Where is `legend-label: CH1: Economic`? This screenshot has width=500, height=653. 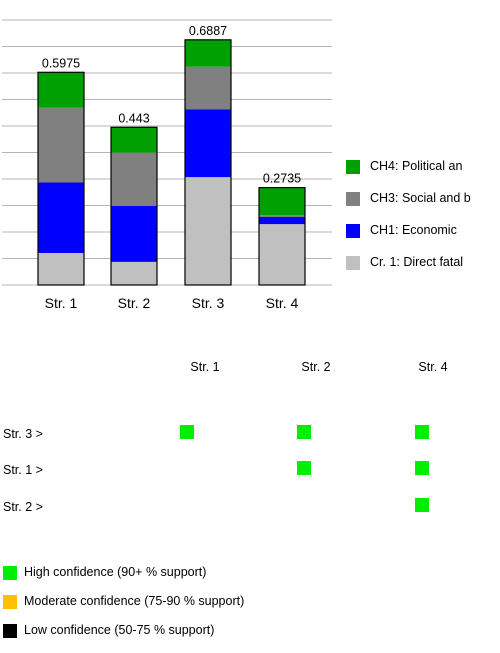
legend-label: CH1: Economic is located at coordinates (413, 230).